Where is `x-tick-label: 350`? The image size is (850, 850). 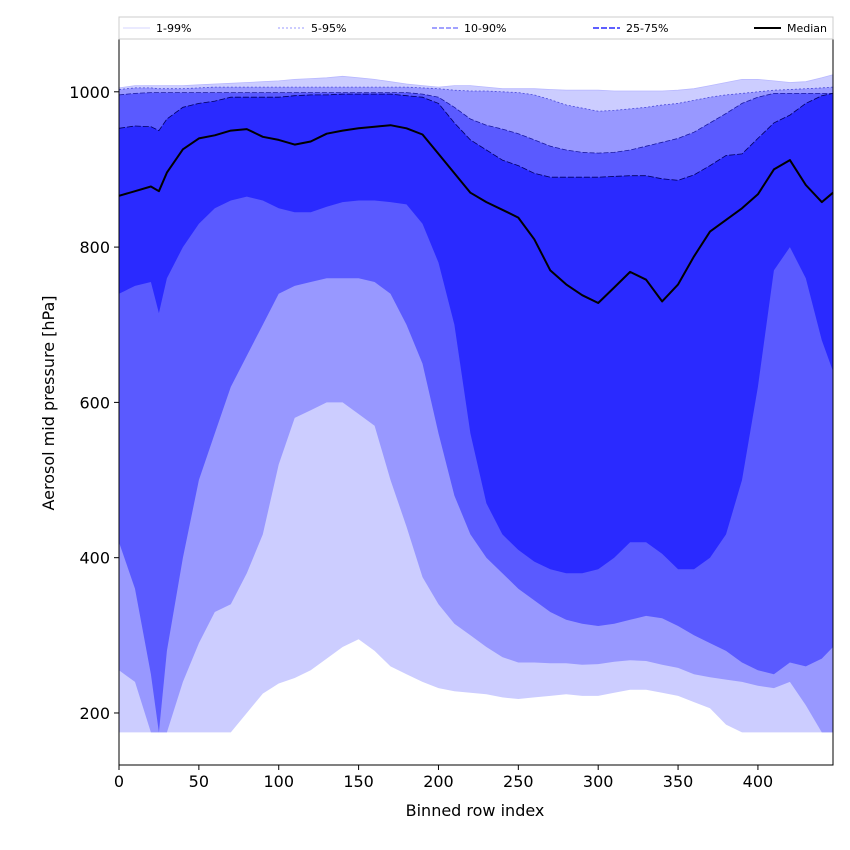
x-tick-label: 350 is located at coordinates (678, 781).